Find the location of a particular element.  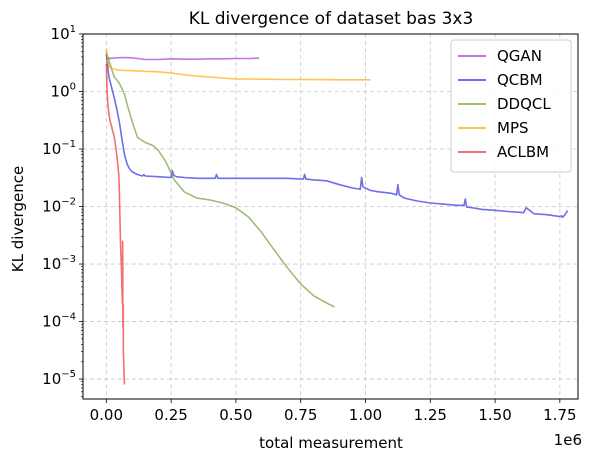

legend-box is located at coordinates (511, 106).